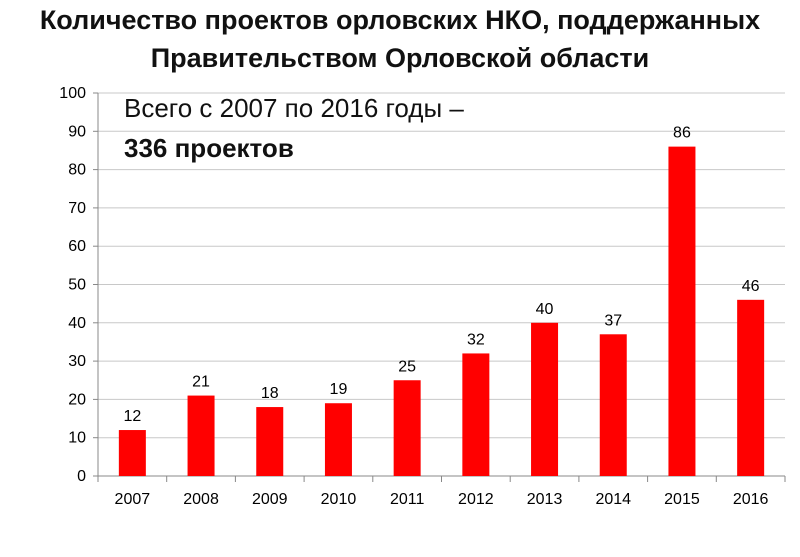 The width and height of the screenshot is (800, 557). I want to click on data-label-2011: 25, so click(407, 366).